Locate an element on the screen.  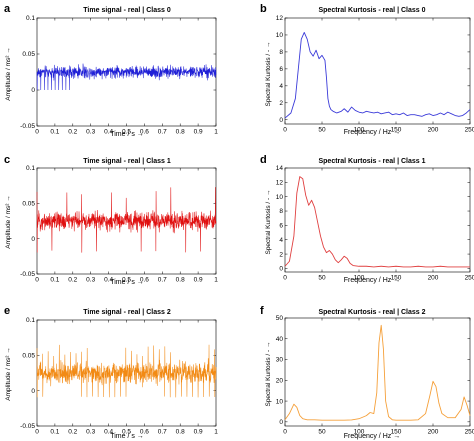
x-axis-label: Time / s → is located at coordinates (127, 134).